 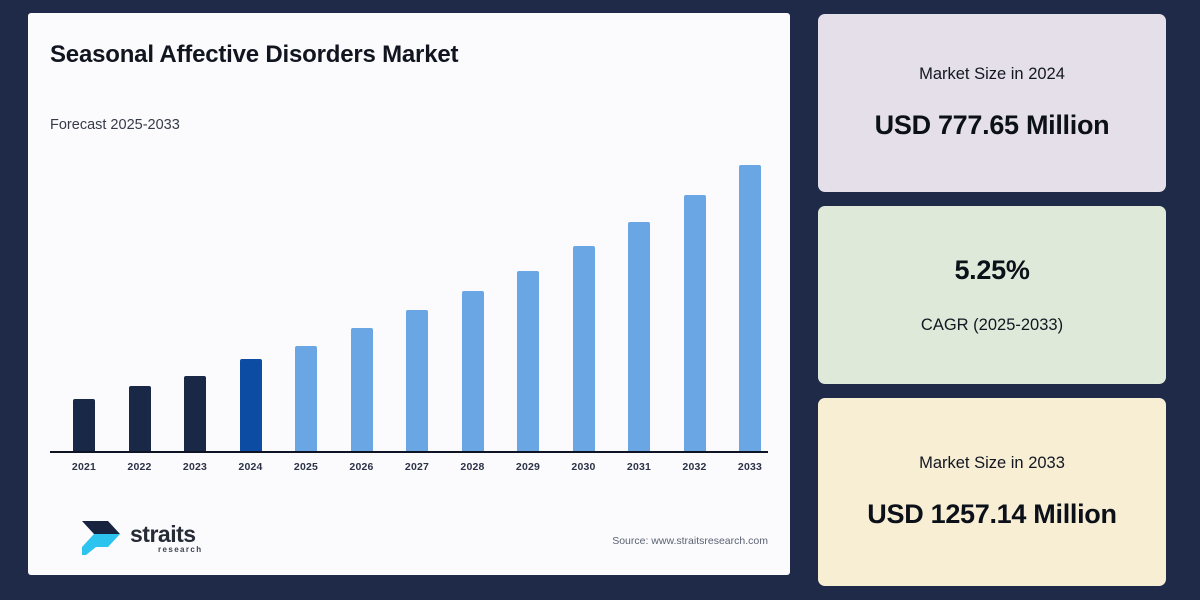 I want to click on stat-card-label: Market Size in 2024, so click(x=992, y=74).